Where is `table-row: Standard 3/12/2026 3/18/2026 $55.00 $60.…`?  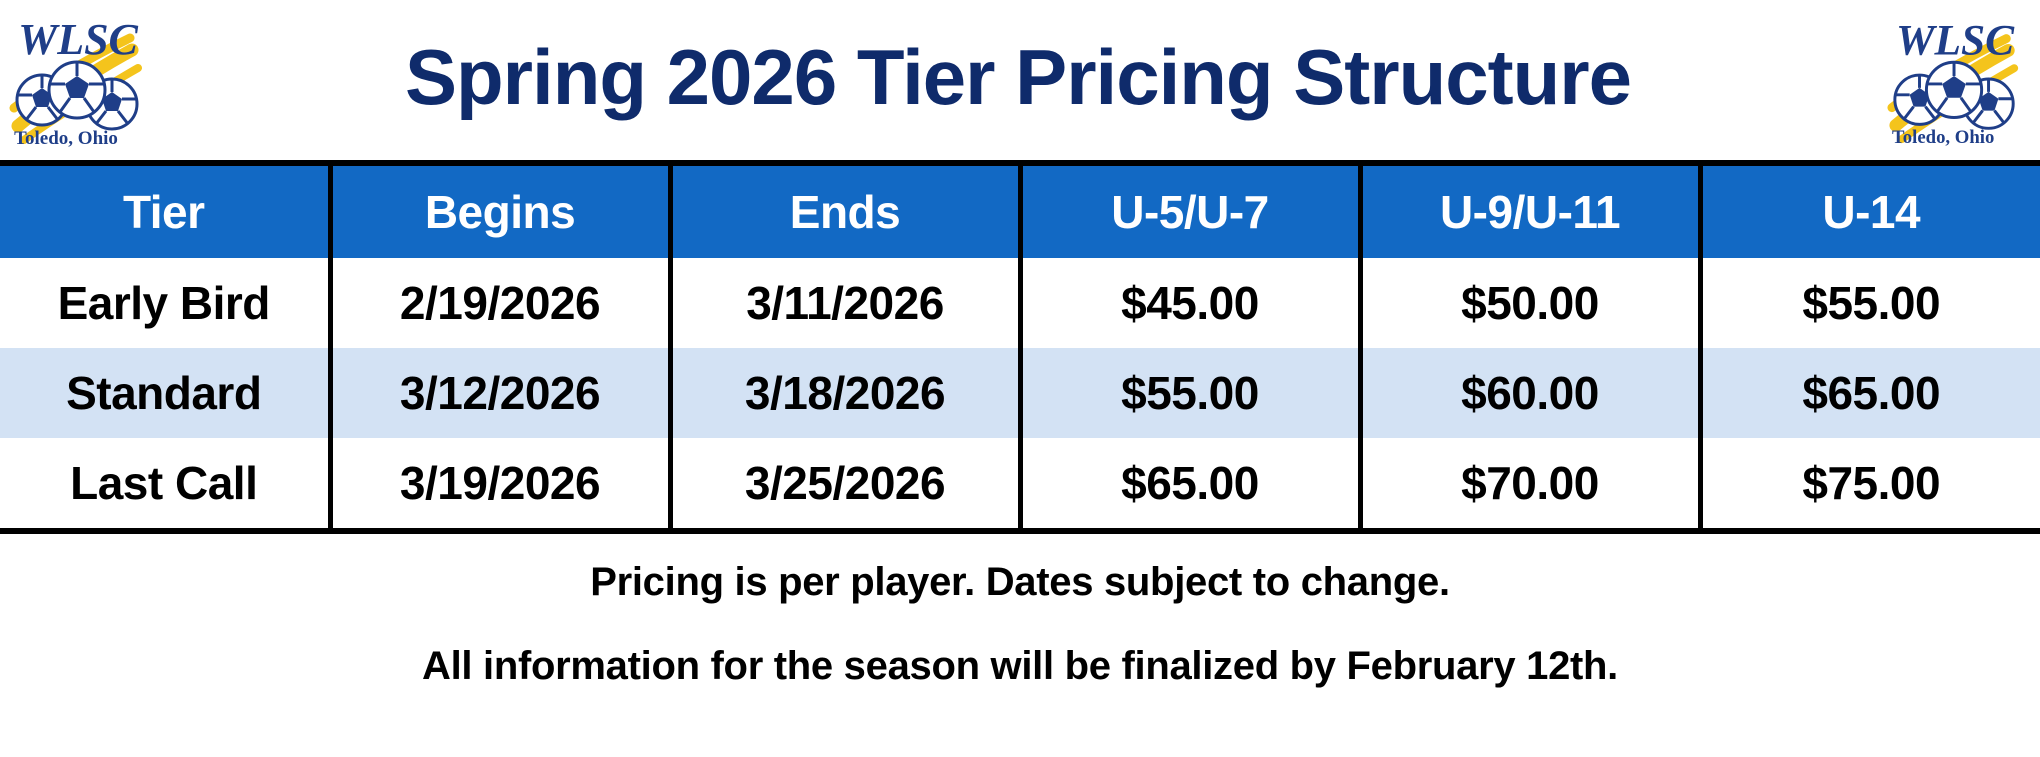
table-row: Standard 3/12/2026 3/18/2026 $55.00 $60.… is located at coordinates (1020, 393).